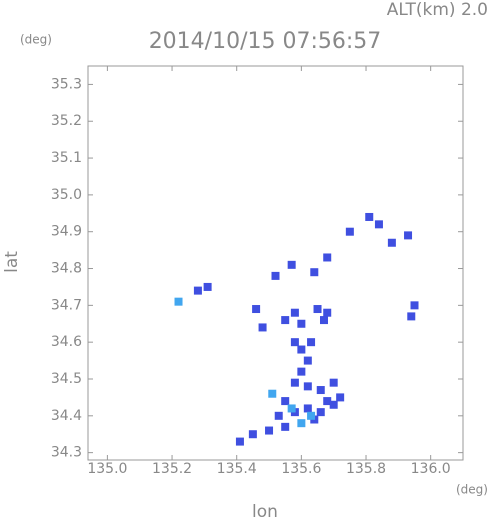  What do you see at coordinates (36, 40) in the screenshot?
I see `y-unit: (deg)` at bounding box center [36, 40].